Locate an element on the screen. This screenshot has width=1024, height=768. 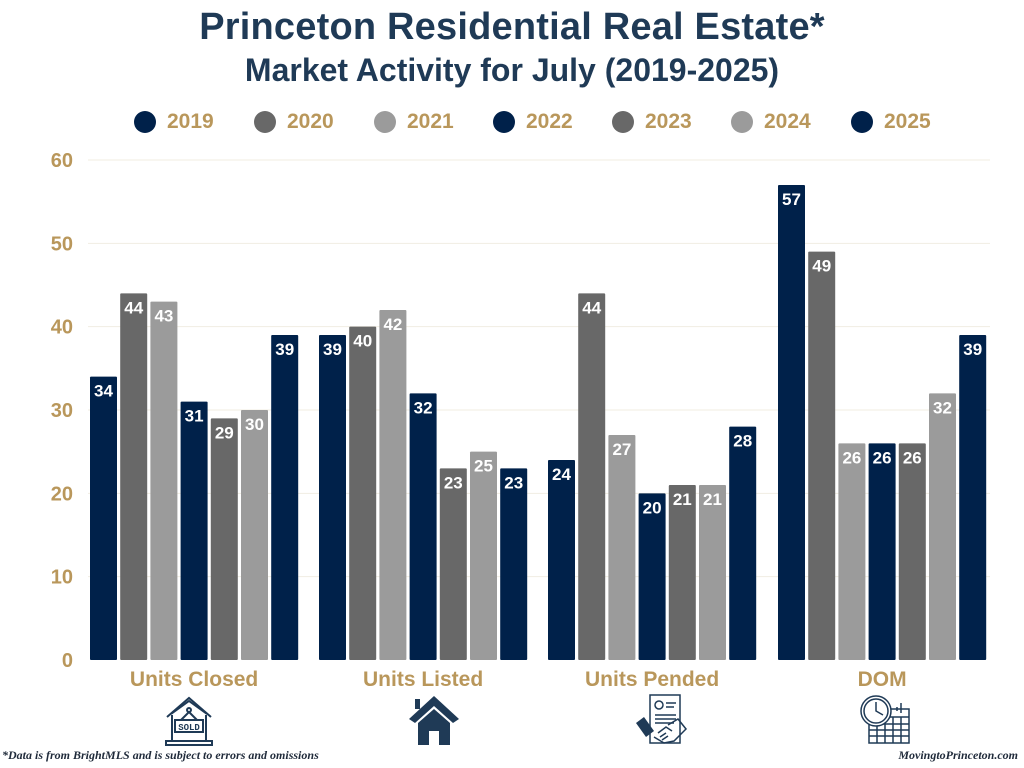
contract-handshake-icon is located at coordinates (662, 719).